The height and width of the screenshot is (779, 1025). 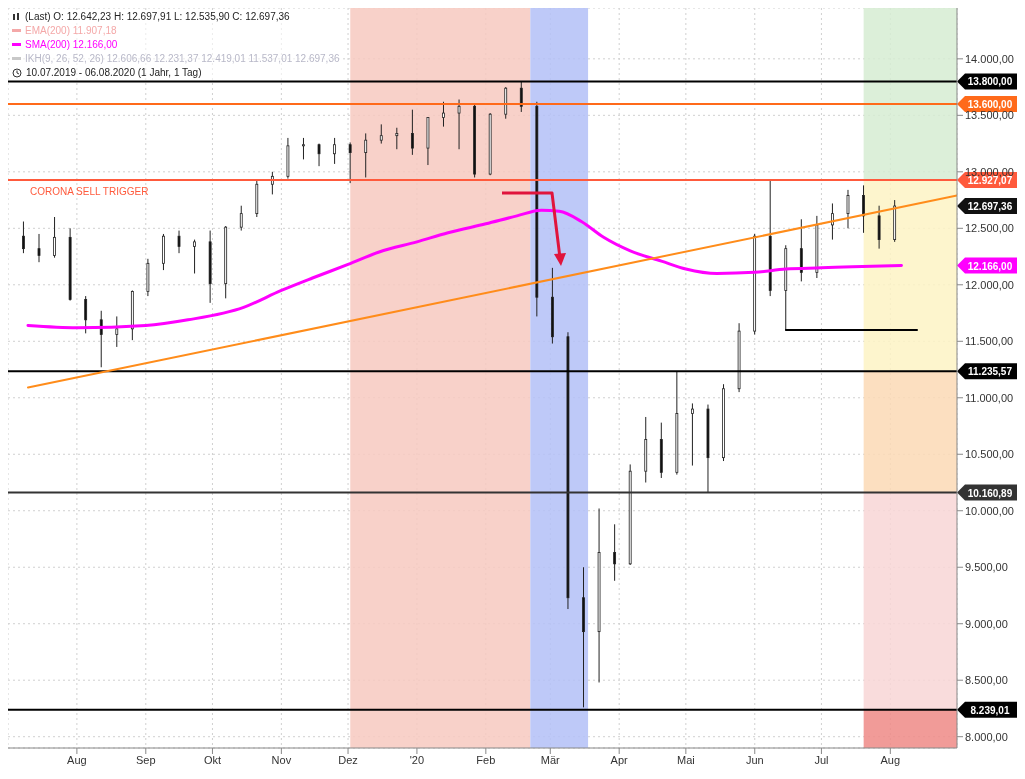 I want to click on y-tick-label: 12.500,00, so click(x=989, y=228).